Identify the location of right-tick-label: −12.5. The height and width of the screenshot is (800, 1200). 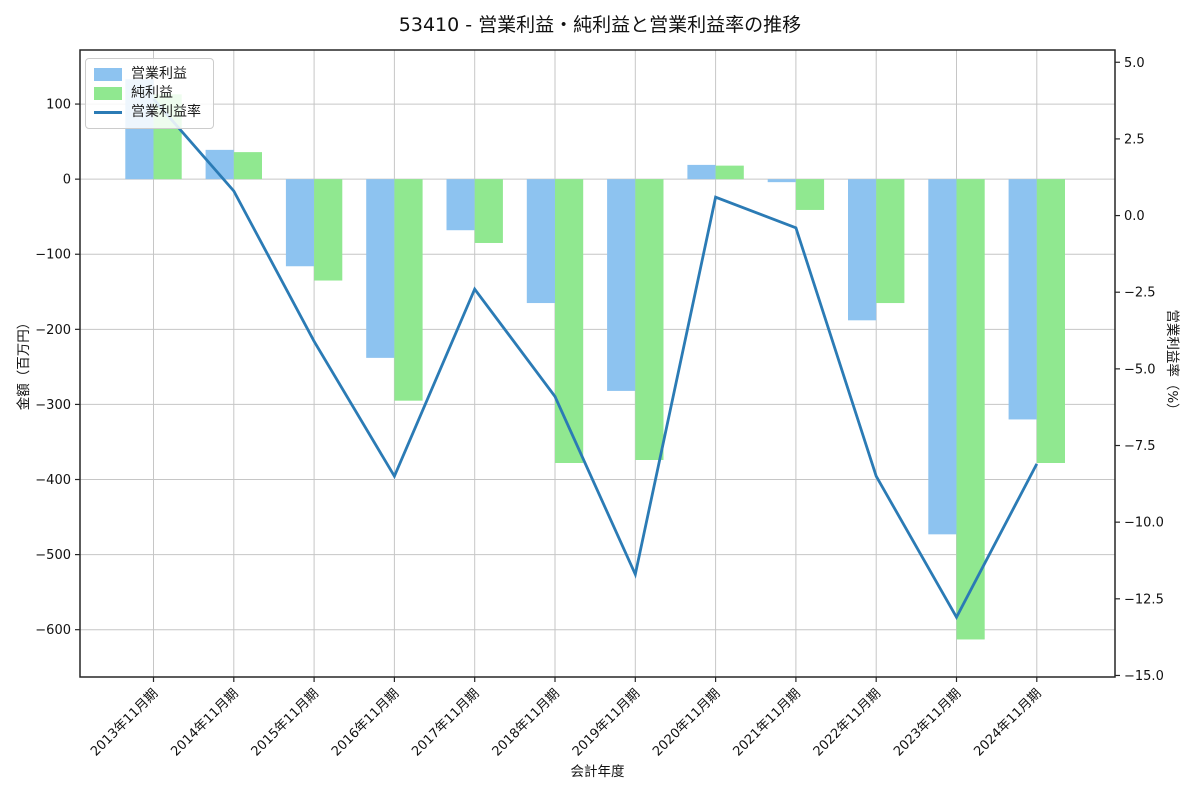
(1144, 599).